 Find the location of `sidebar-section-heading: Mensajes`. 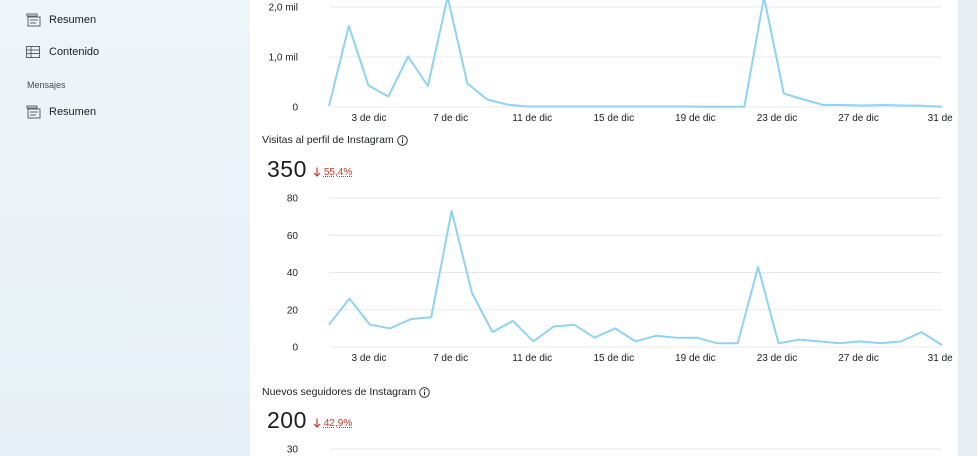

sidebar-section-heading: Mensajes is located at coordinates (46, 85).